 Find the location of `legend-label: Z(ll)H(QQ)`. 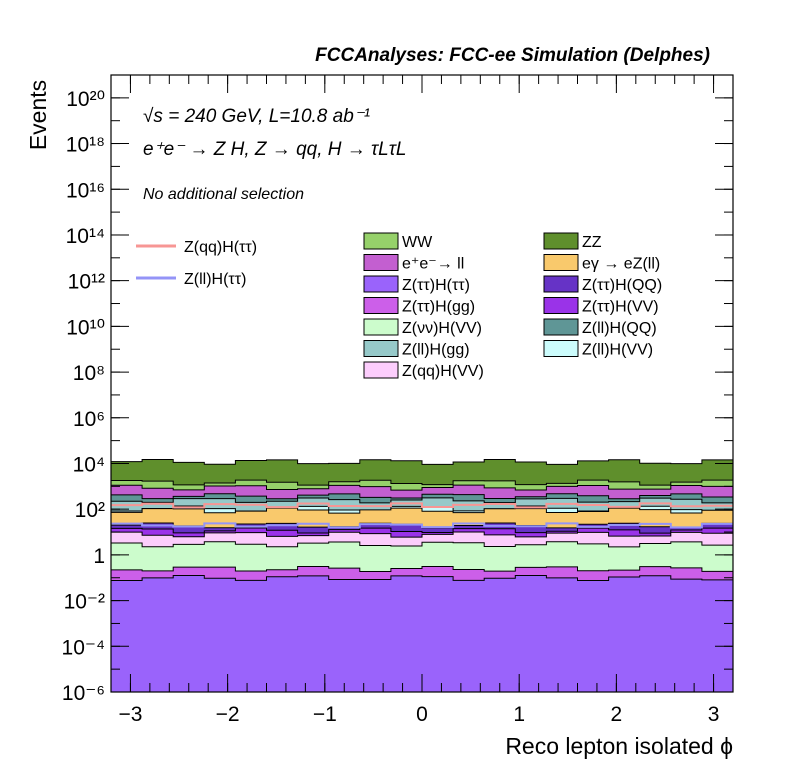

legend-label: Z(ll)H(QQ) is located at coordinates (619, 328).